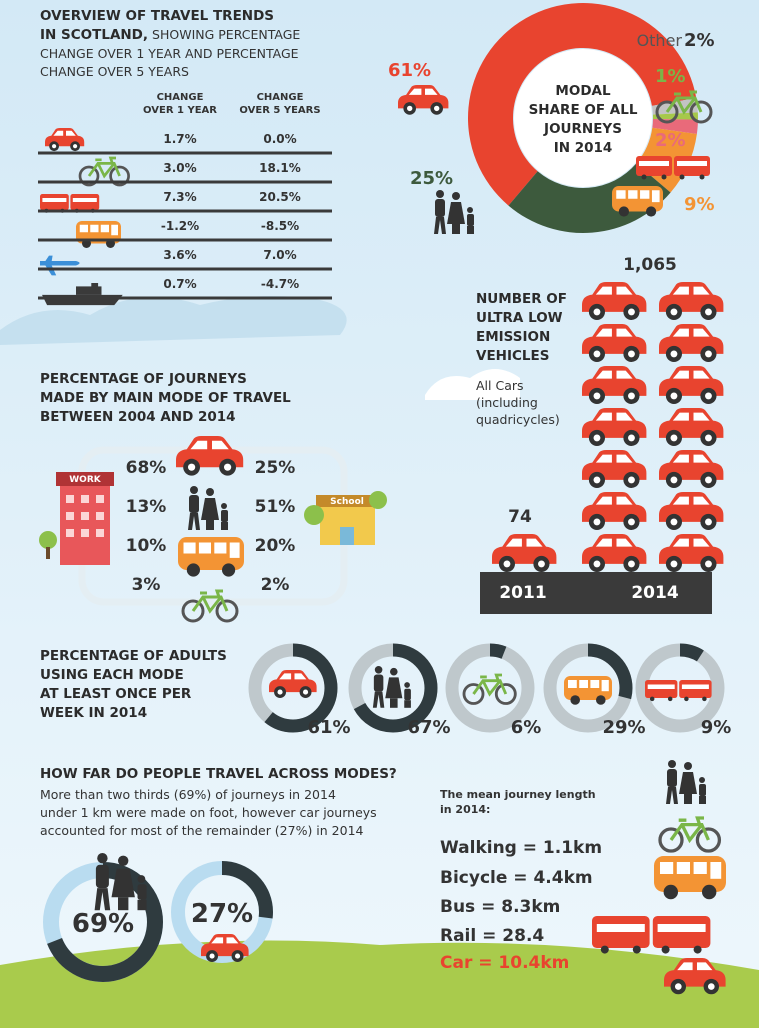 This screenshot has width=759, height=1032. Describe the element at coordinates (670, 140) in the screenshot. I see `donut-value-label: 2%` at that location.